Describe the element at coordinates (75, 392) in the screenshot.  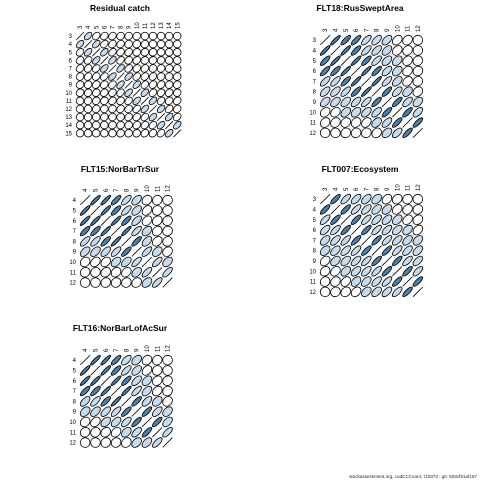
I see `row-label: 7` at that location.